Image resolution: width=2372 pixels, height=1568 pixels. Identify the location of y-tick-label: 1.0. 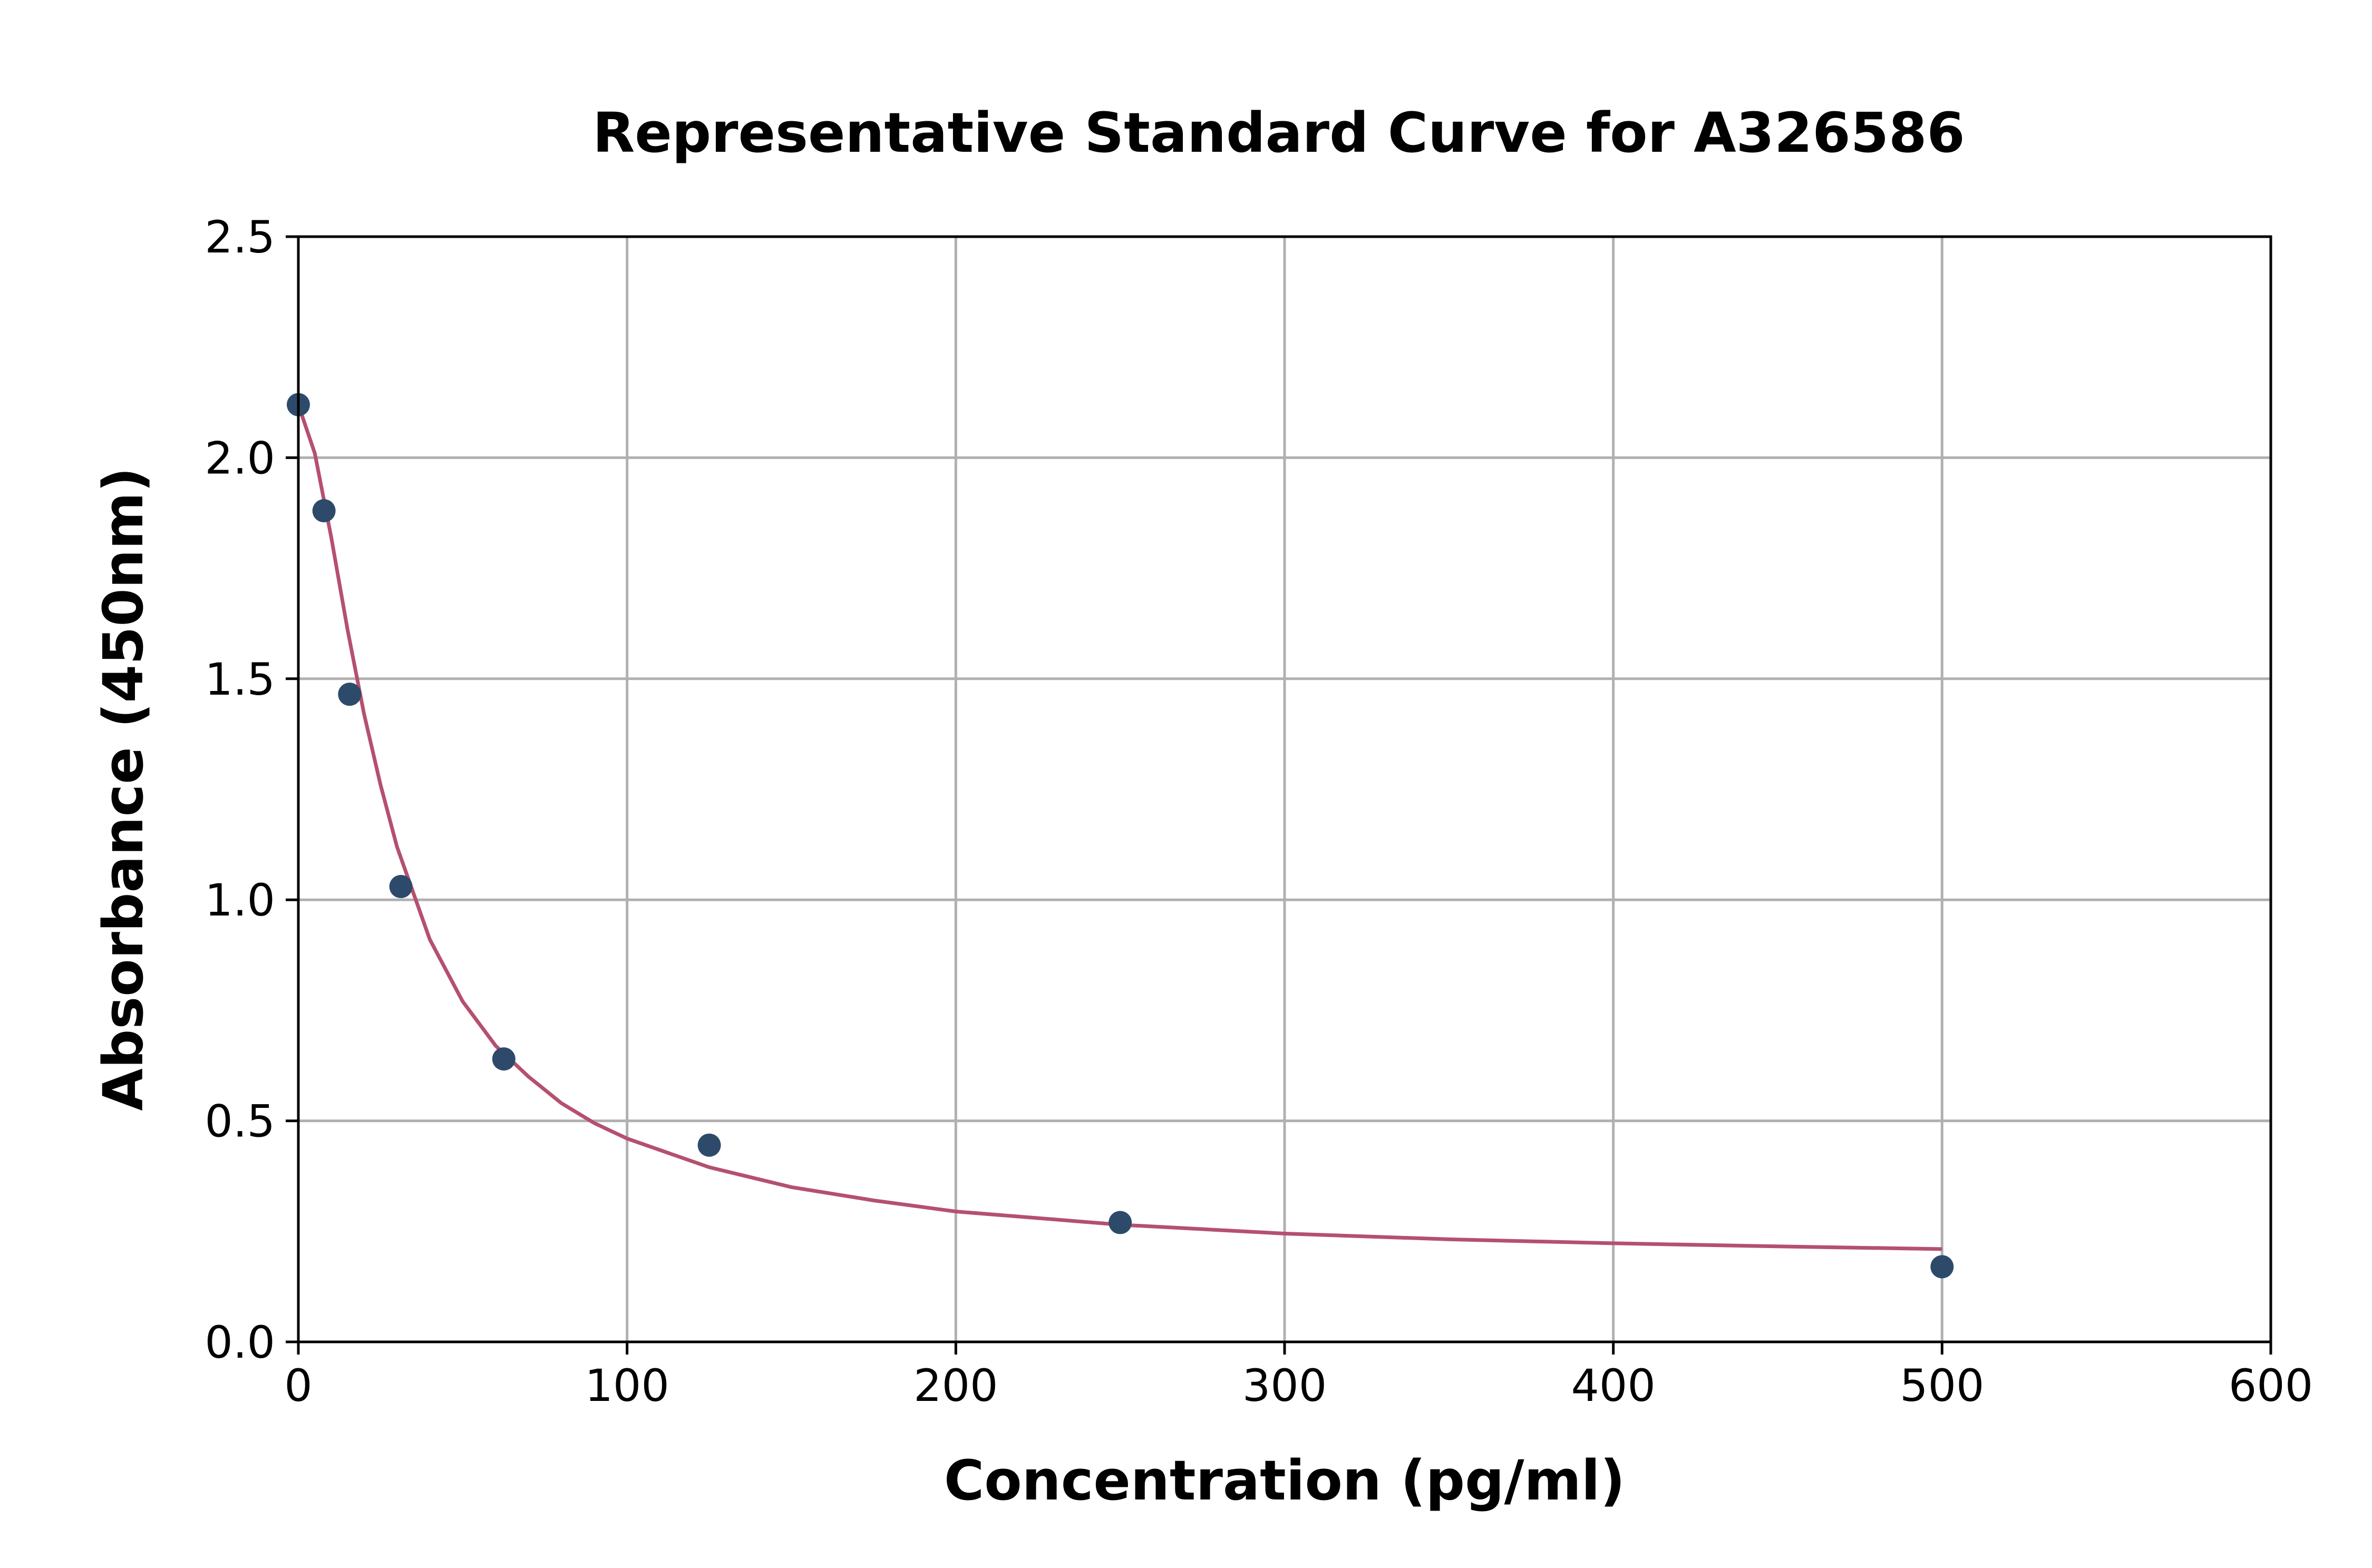
(240, 900).